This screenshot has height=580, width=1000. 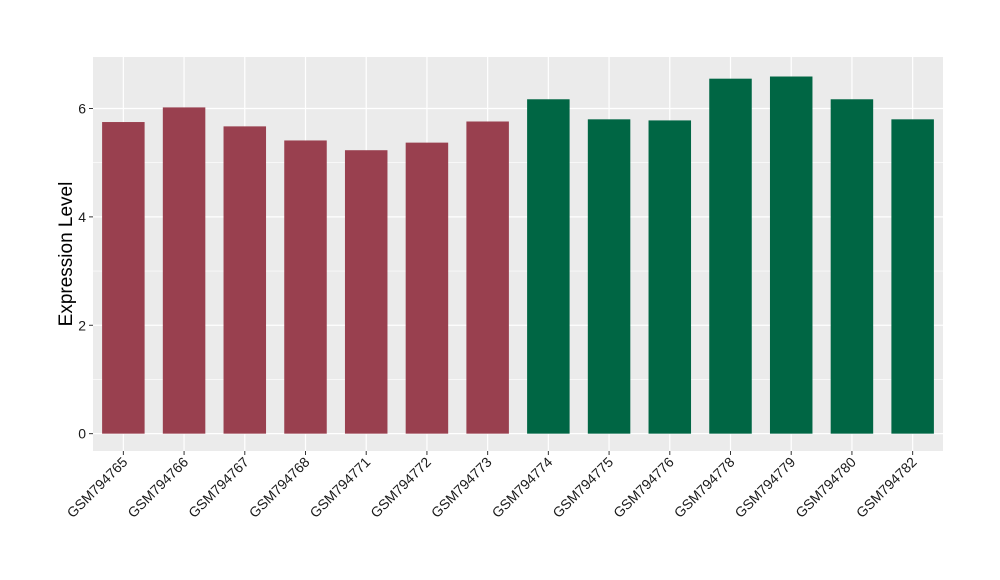 I want to click on bar-GSM794778, so click(x=730, y=256).